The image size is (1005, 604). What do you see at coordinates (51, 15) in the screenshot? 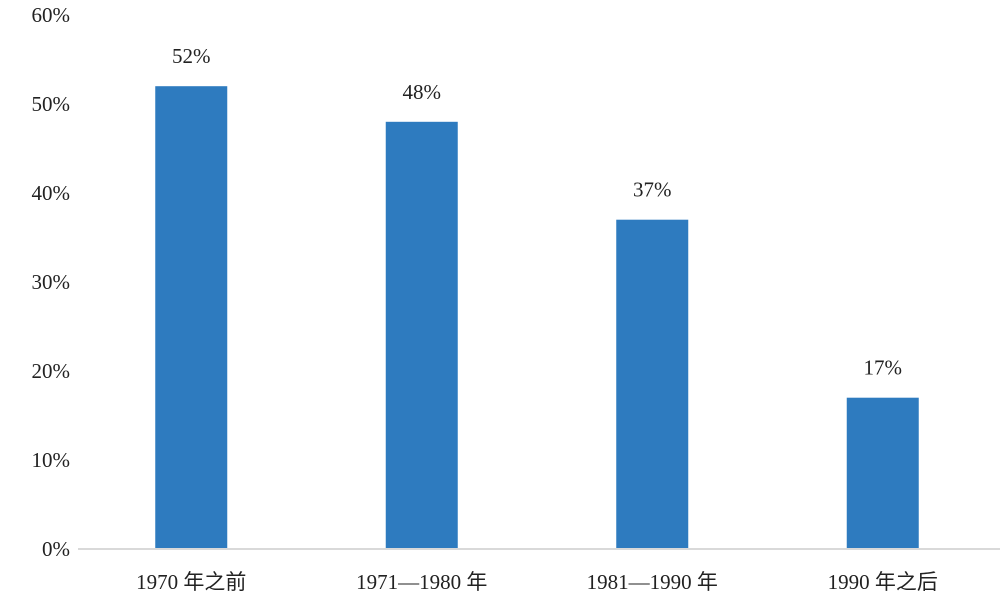
I see `y-tick-label: 60%` at bounding box center [51, 15].